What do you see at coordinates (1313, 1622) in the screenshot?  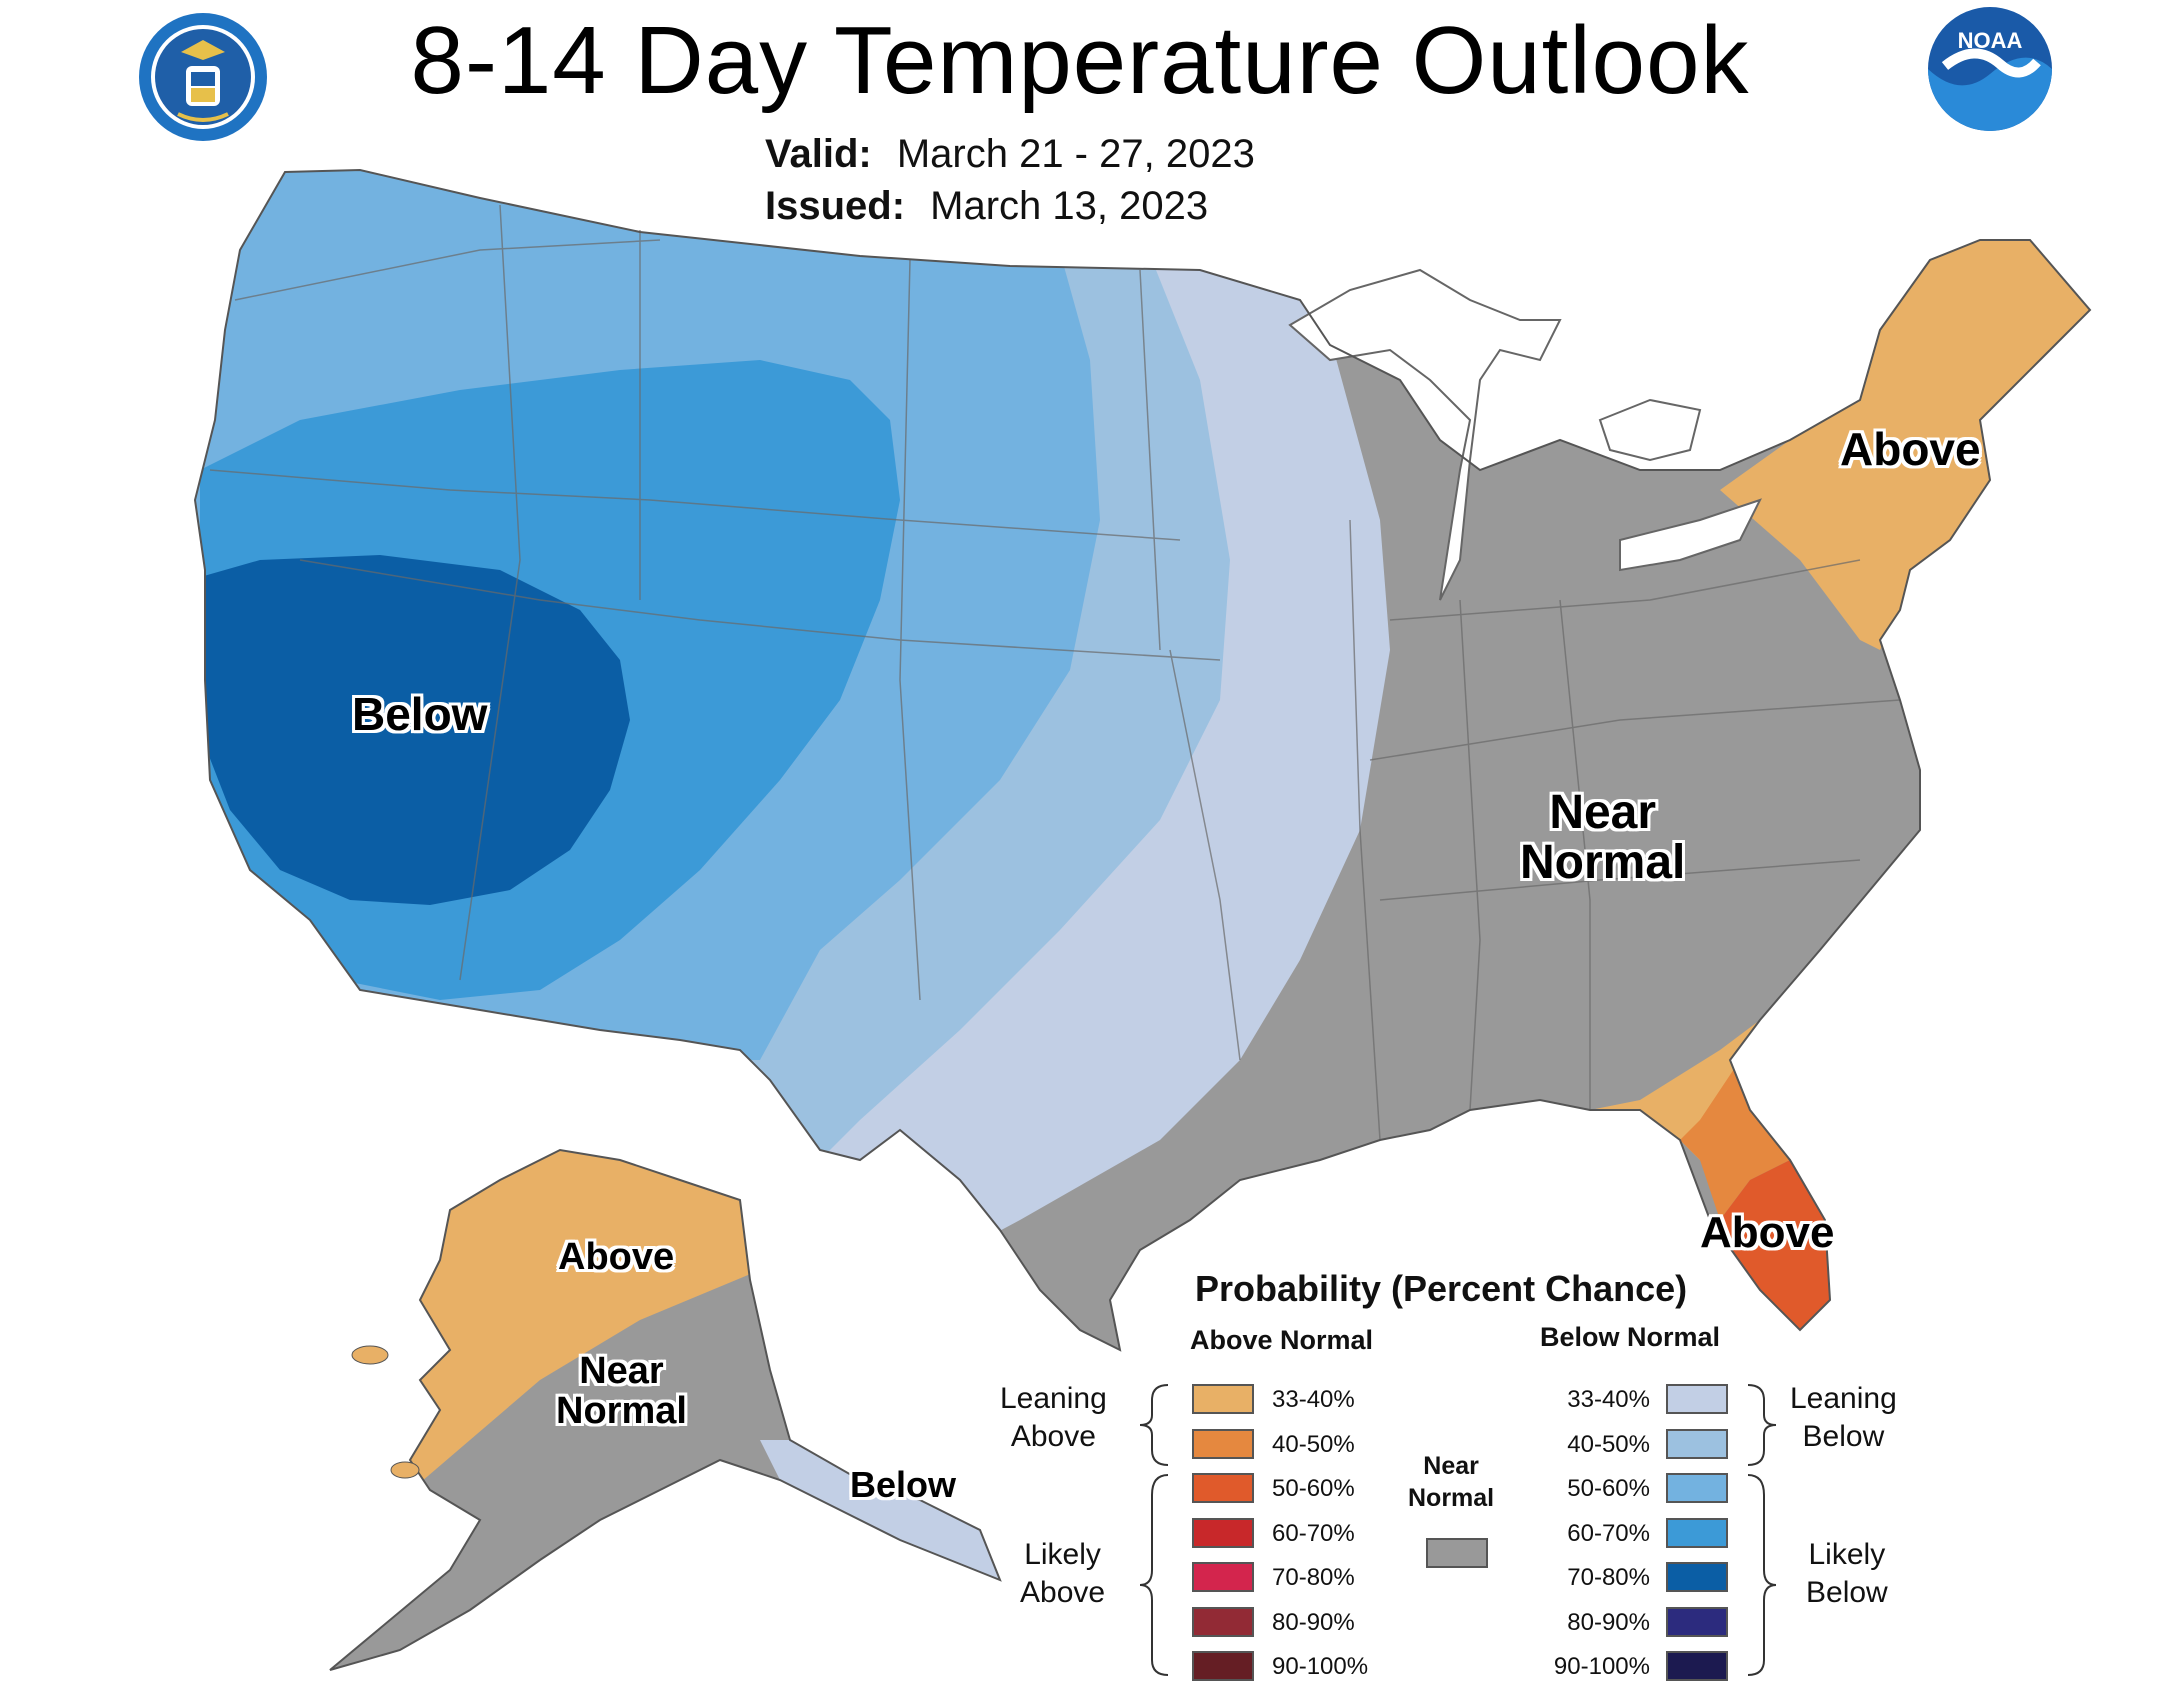 I see `above-label-5: 80-90%` at bounding box center [1313, 1622].